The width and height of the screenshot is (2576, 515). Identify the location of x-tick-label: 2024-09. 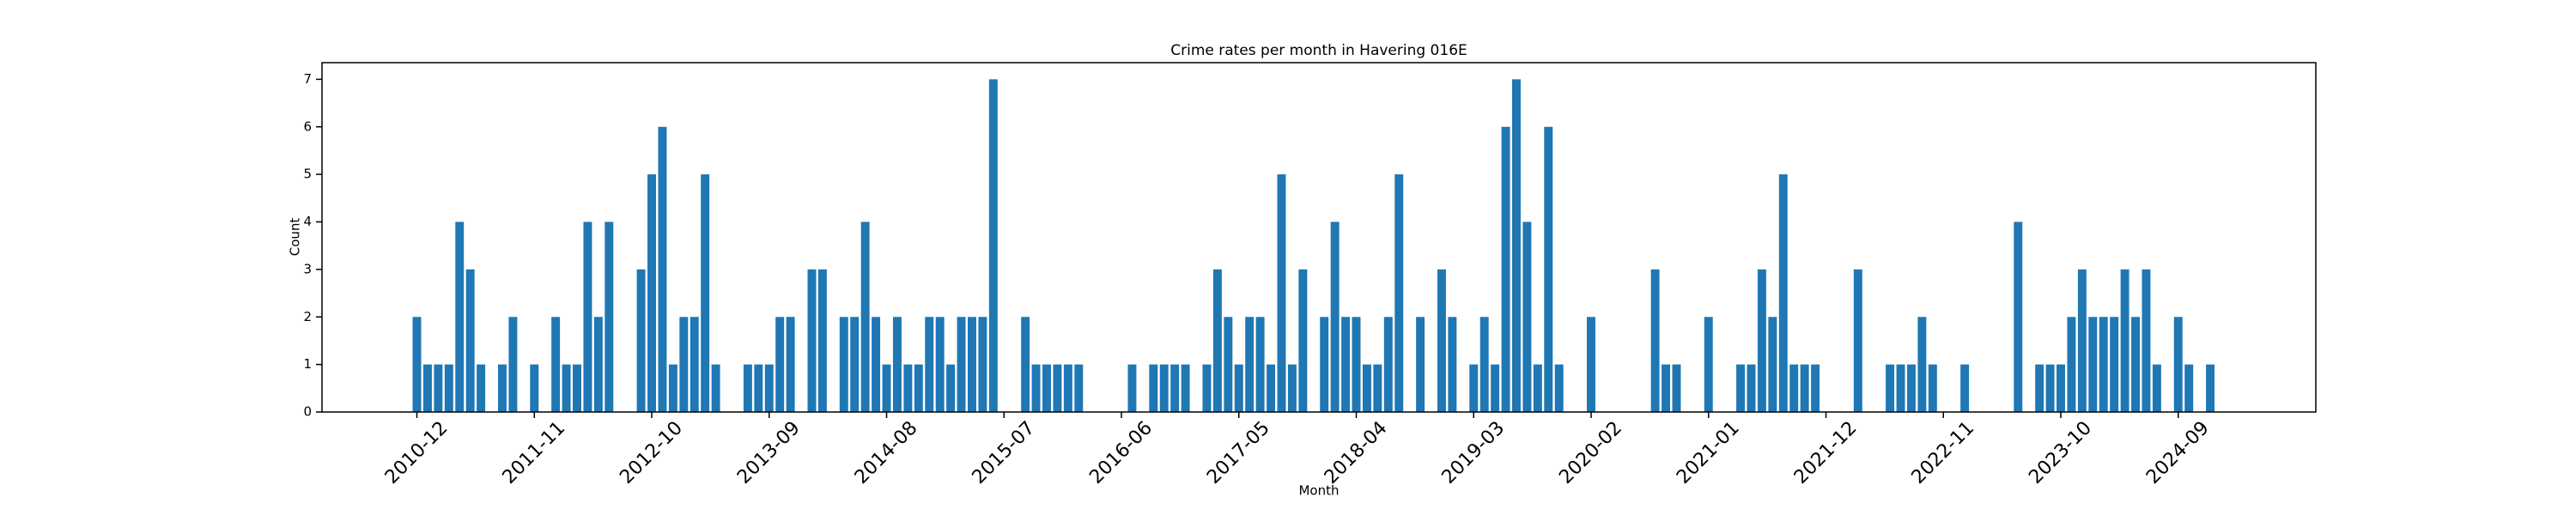
(2178, 452).